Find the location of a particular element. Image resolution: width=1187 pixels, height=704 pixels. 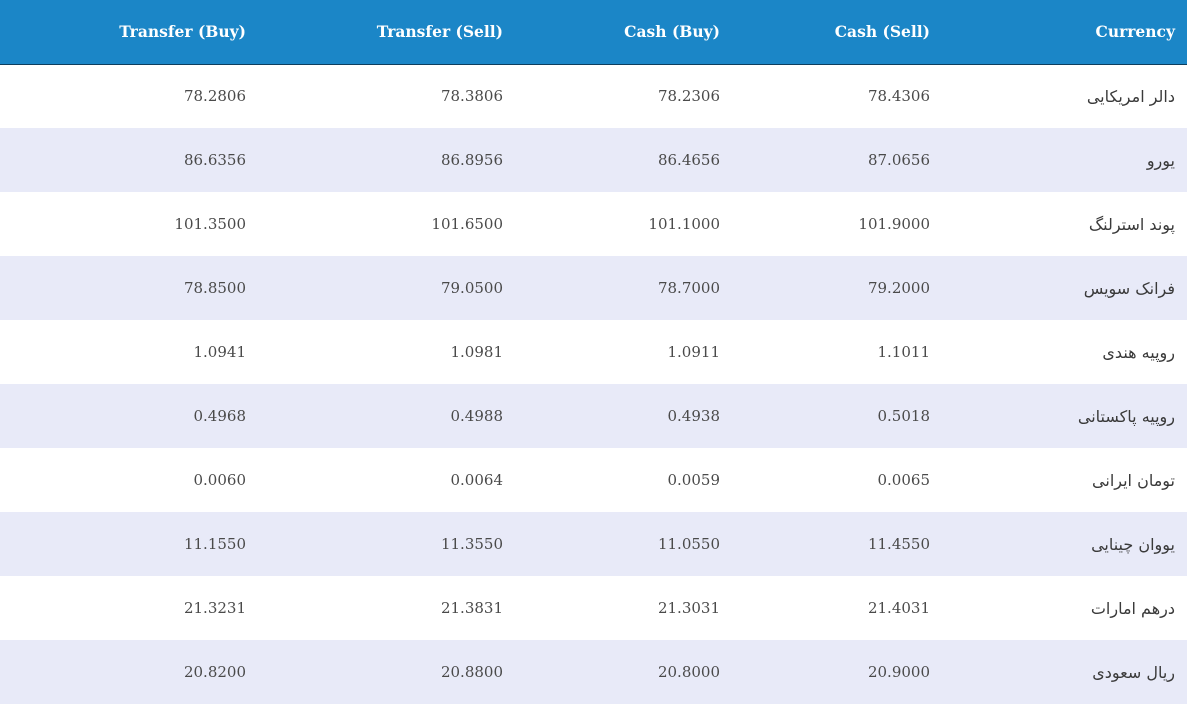

header-transfer-buy: Transfer (Buy) is located at coordinates (131, 32).